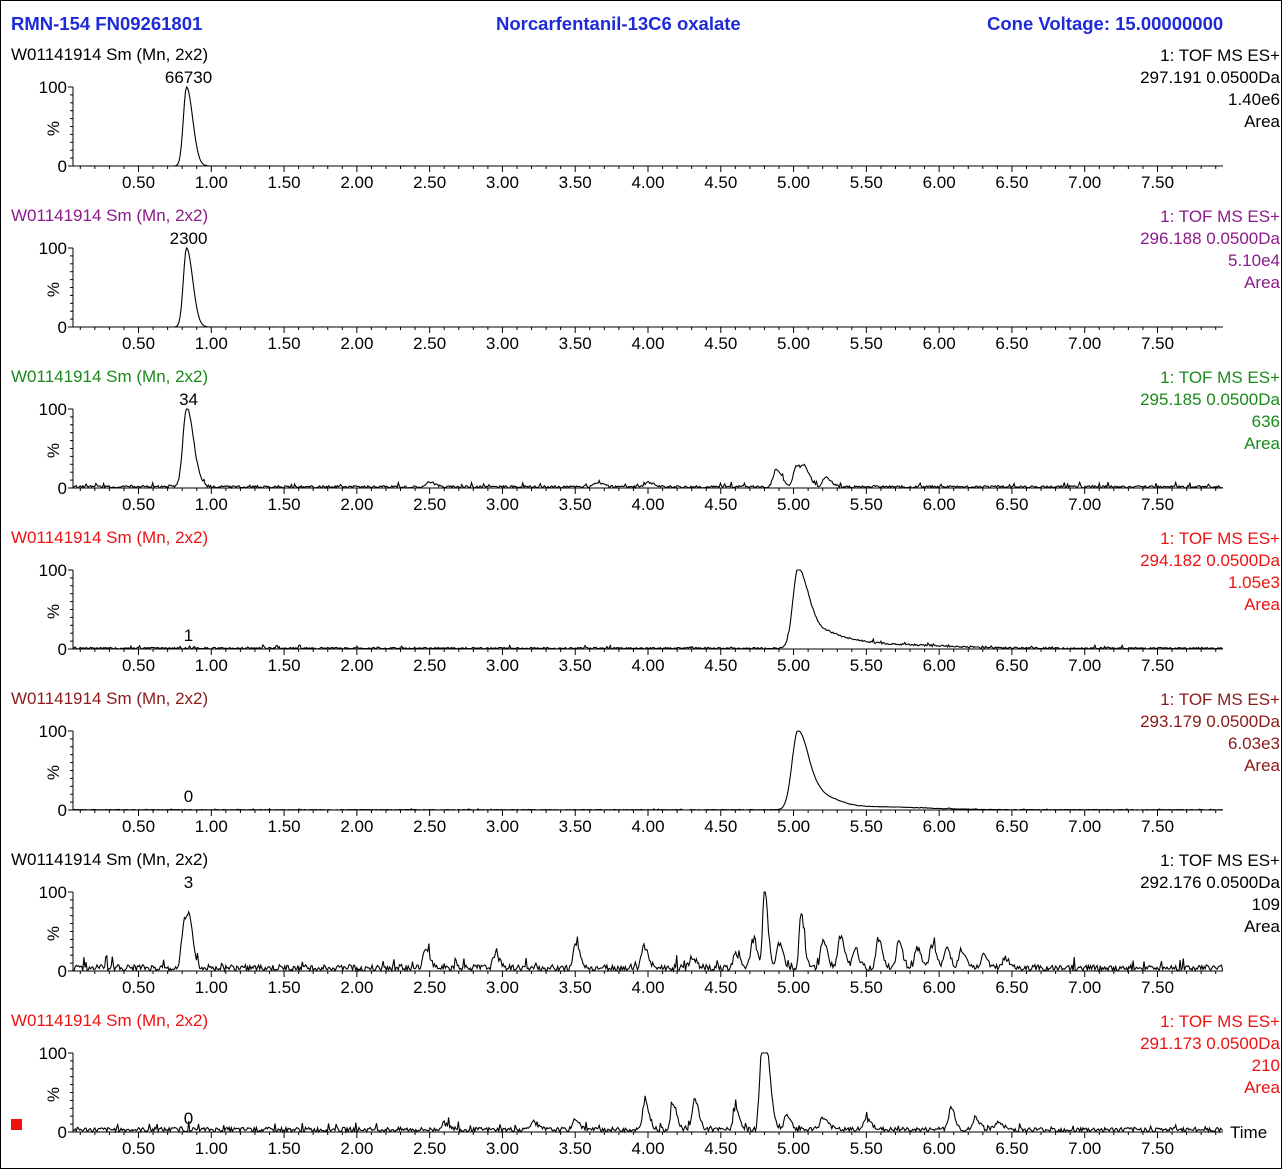 Image resolution: width=1282 pixels, height=1169 pixels. Describe the element at coordinates (1150, 894) in the screenshot. I see `trace-info: 1: TOF MS ES+ 292.176 0.0500Da 109 Area` at that location.